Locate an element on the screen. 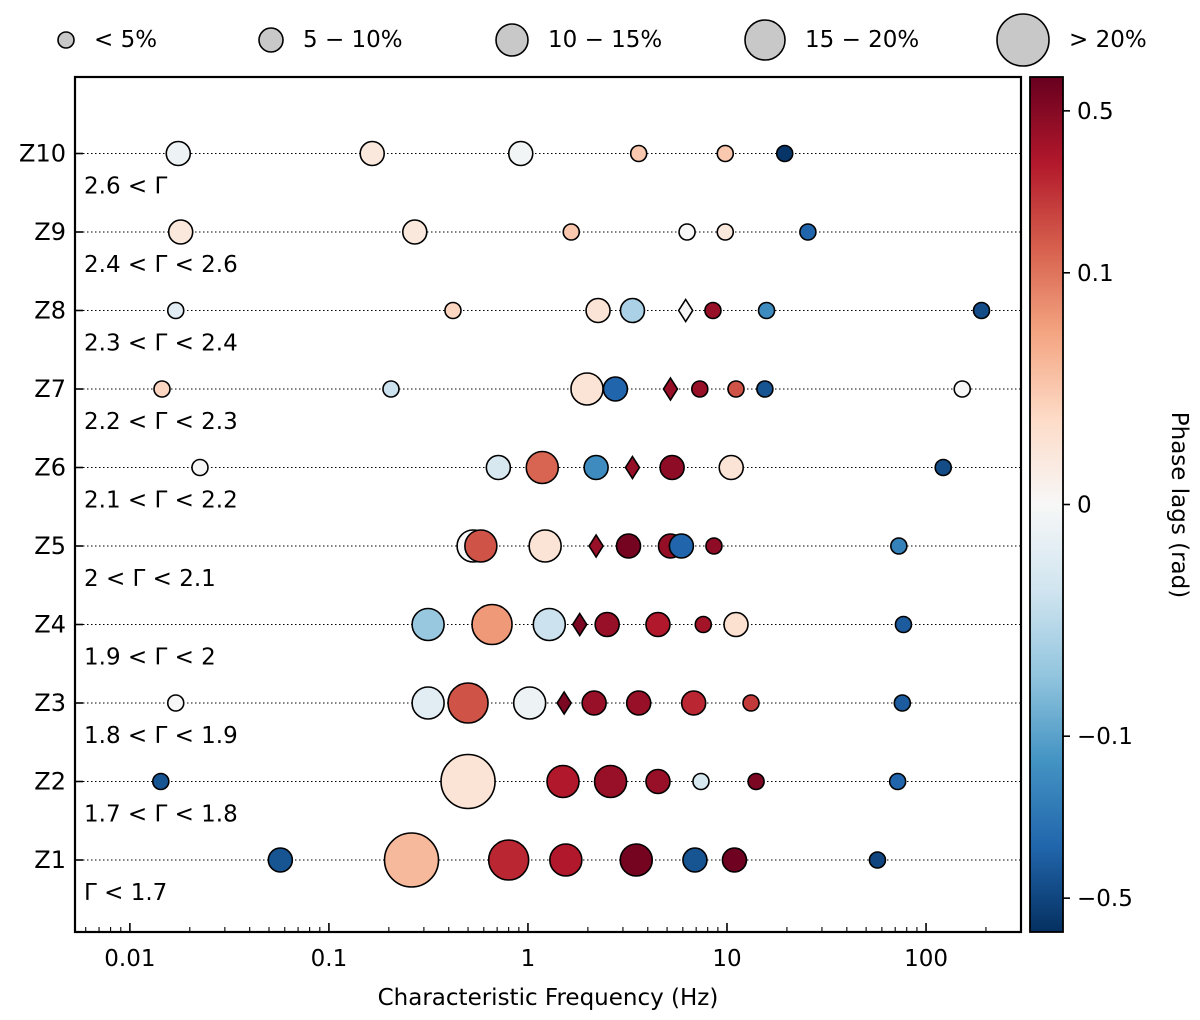  legend-size-label: < 5% is located at coordinates (125, 40).